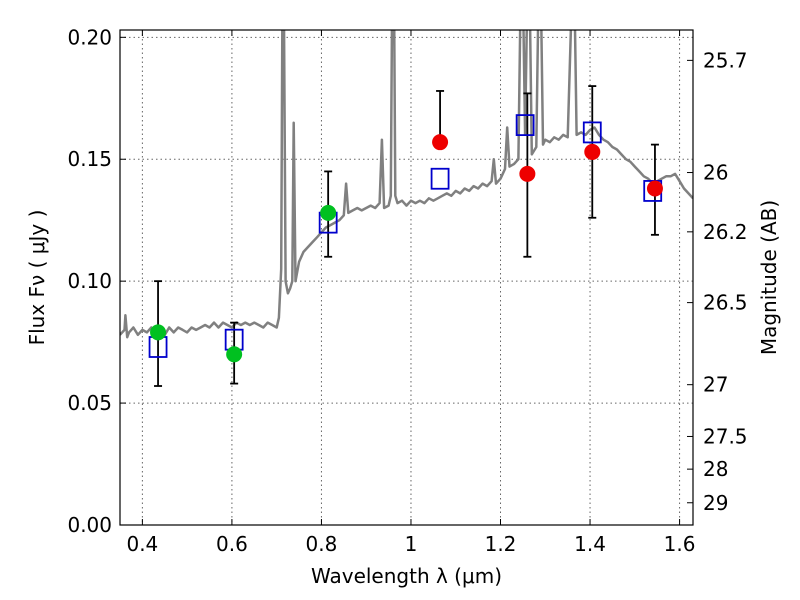  I want to click on y-tick-label: 0.00, so click(89, 525).